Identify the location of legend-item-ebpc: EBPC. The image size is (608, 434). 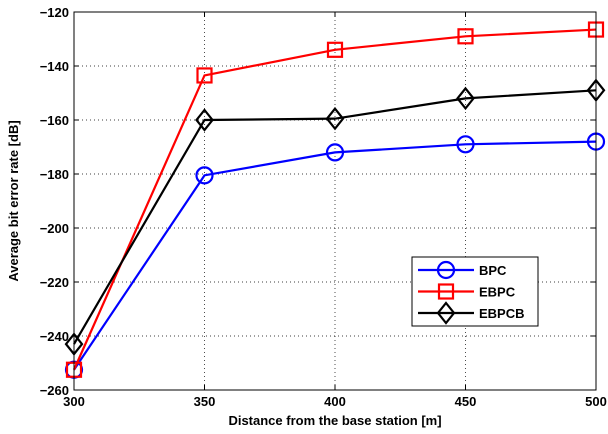
(467, 291).